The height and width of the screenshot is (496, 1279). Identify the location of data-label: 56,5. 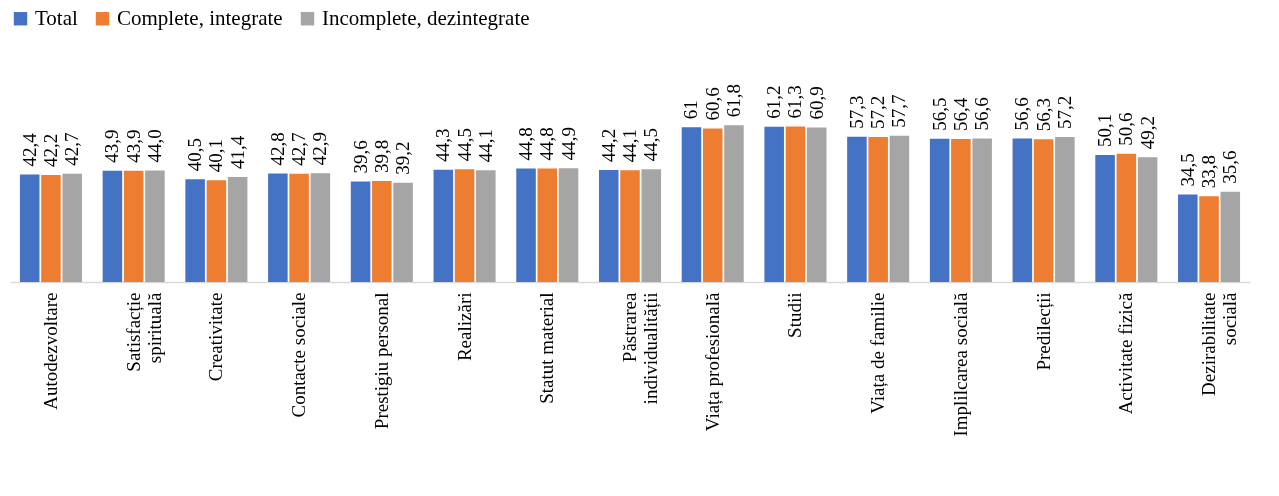
(939, 114).